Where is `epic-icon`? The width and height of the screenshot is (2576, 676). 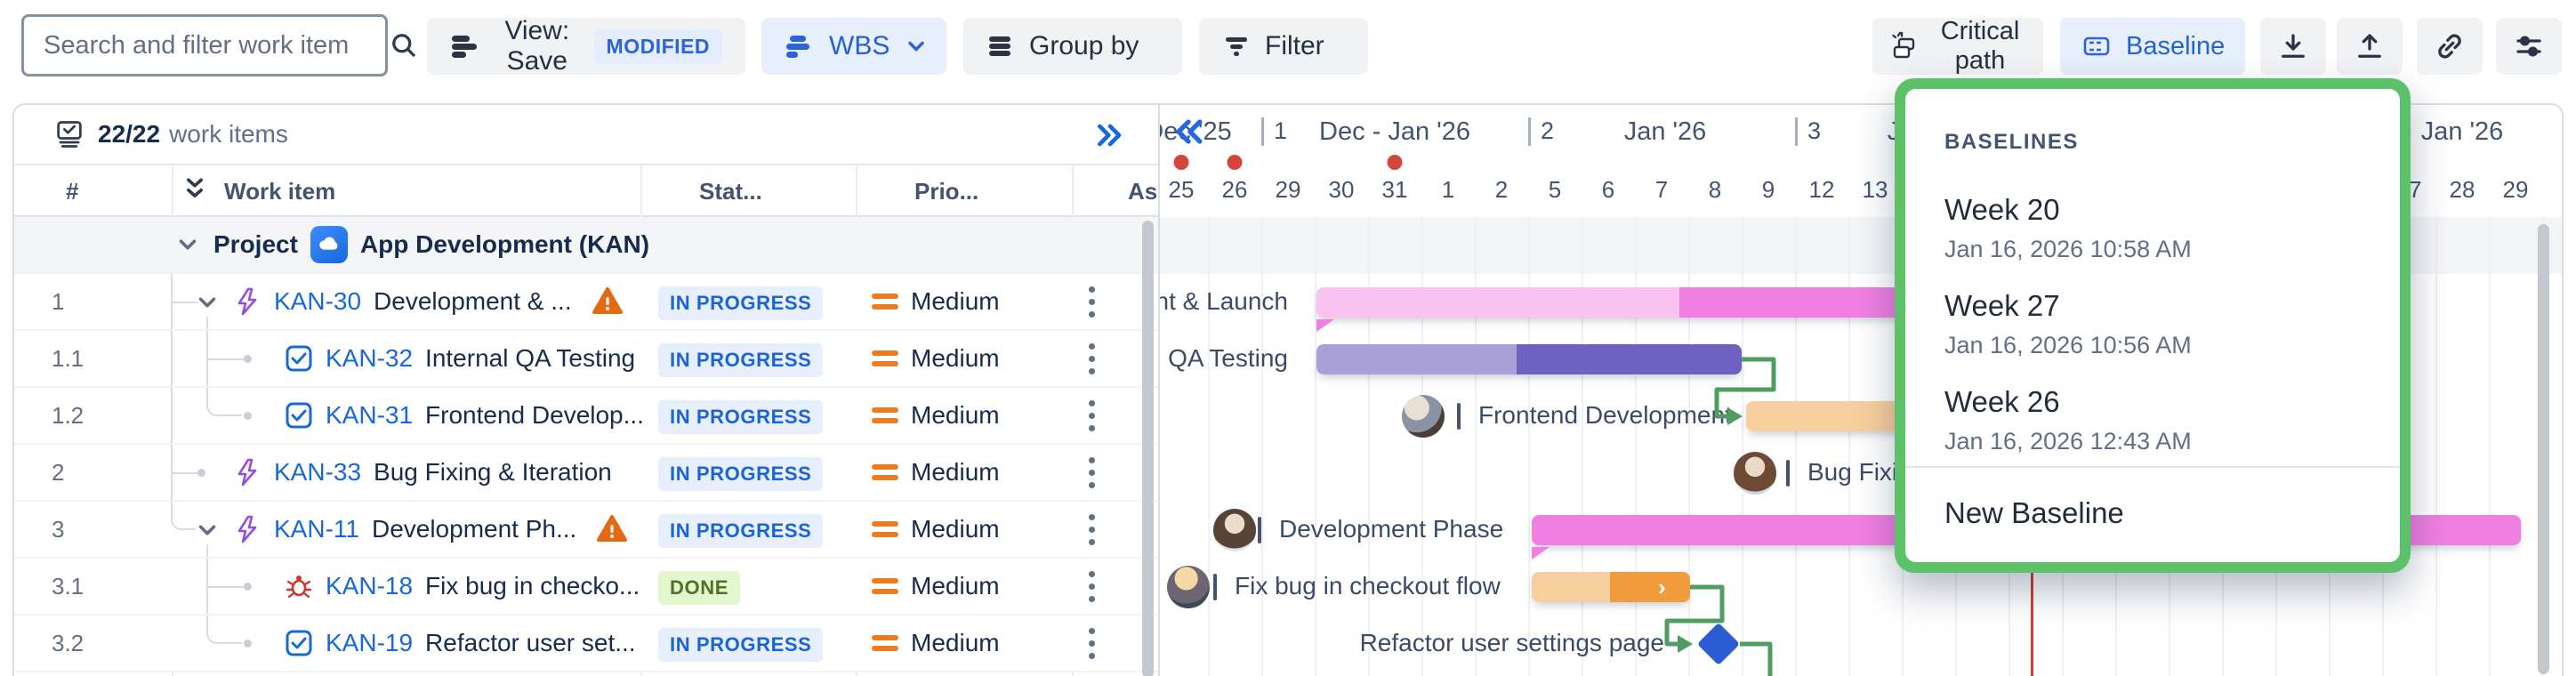 epic-icon is located at coordinates (247, 529).